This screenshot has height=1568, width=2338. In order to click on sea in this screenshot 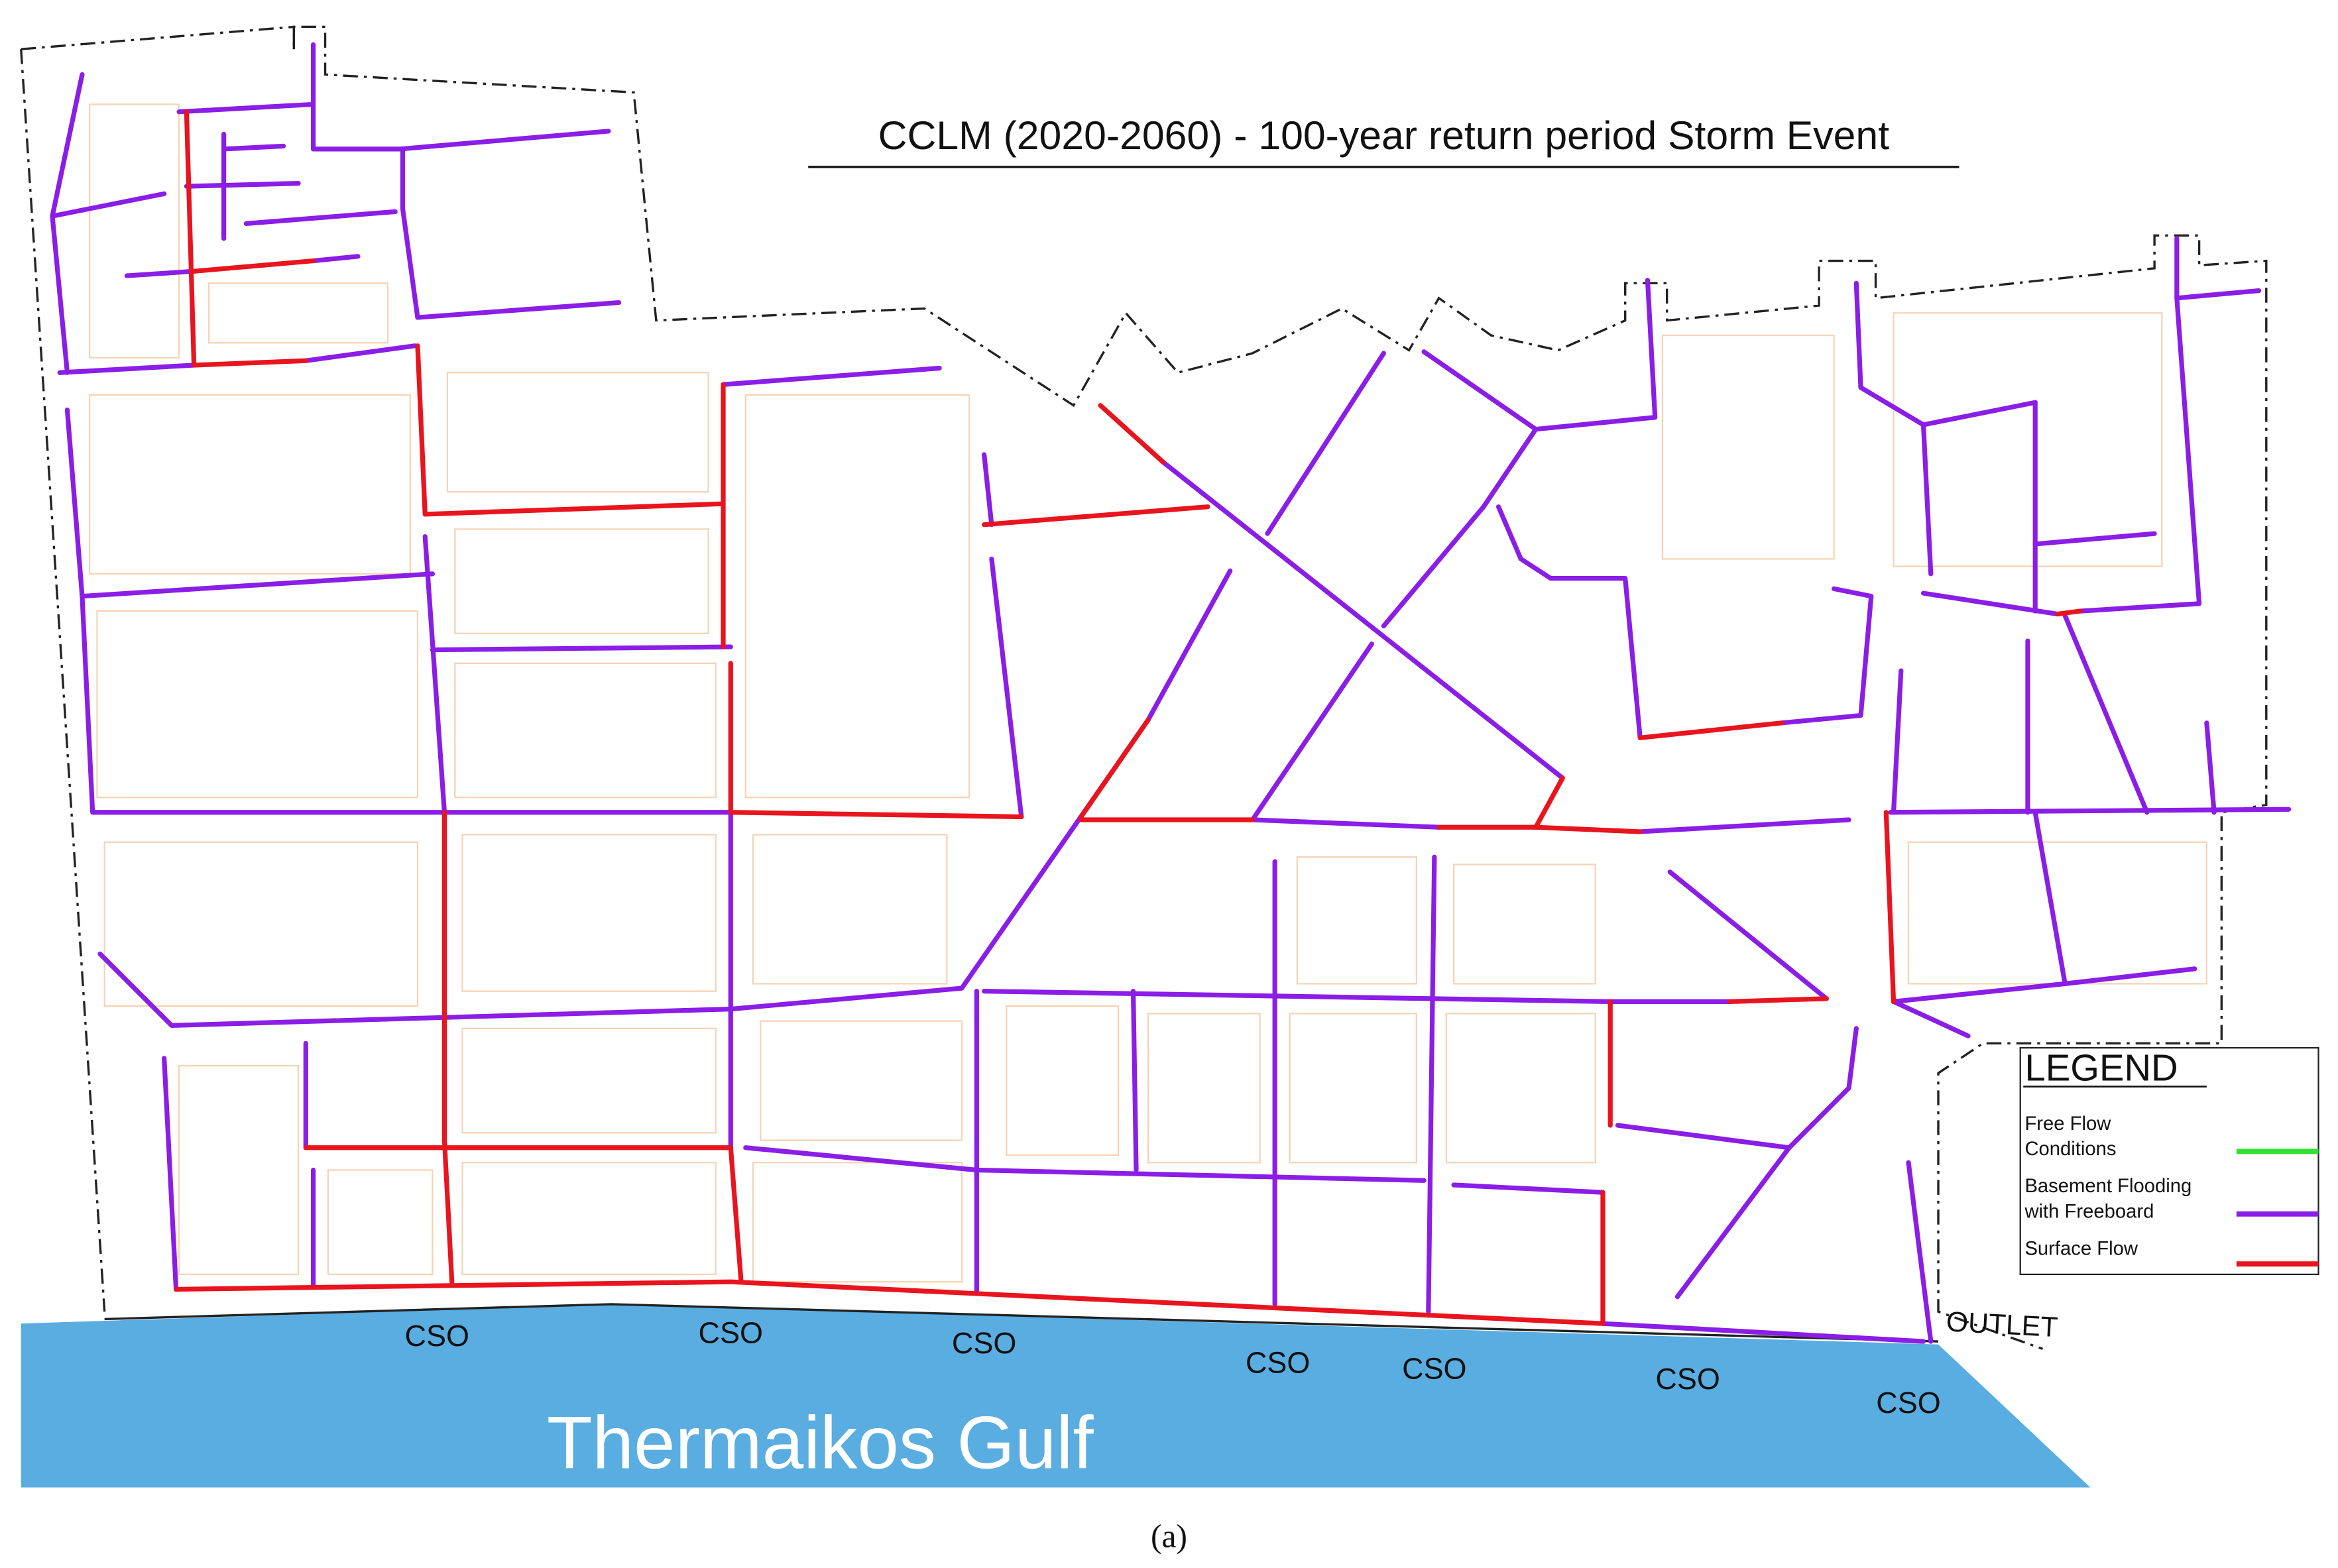, I will do `click(1056, 1396)`.